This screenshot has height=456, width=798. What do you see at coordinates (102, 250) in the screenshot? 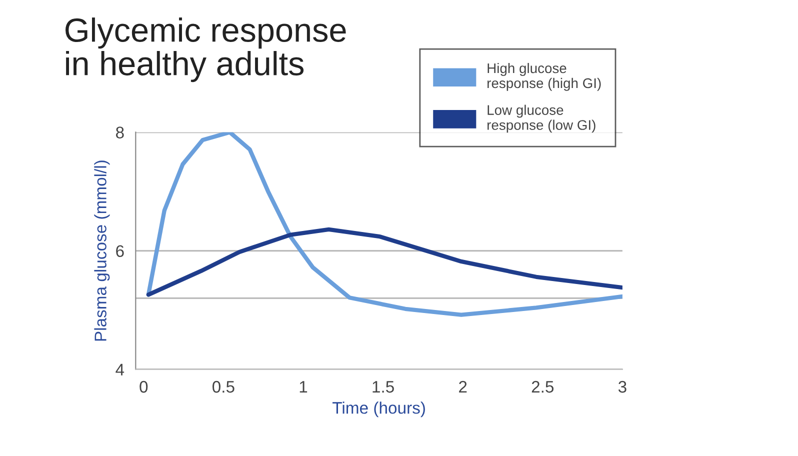
I see `y-axis-title: Plasma glucose (mmol/l)` at bounding box center [102, 250].